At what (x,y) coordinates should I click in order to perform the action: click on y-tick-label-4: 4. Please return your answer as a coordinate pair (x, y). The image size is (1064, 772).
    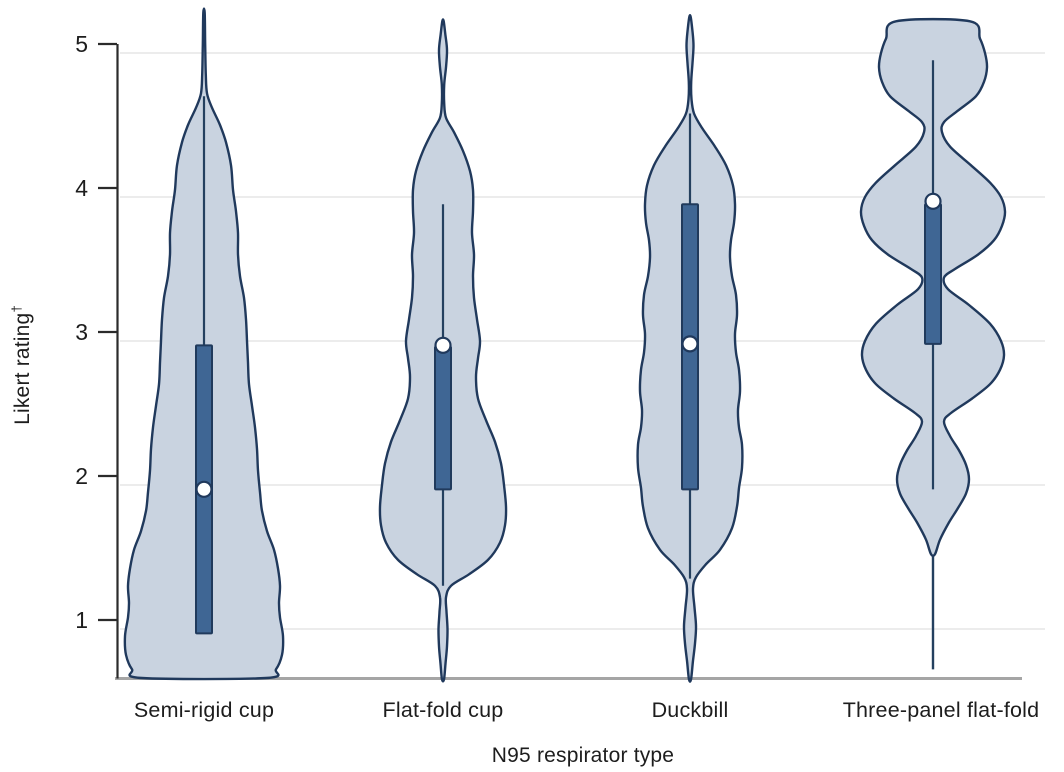
    Looking at the image, I should click on (81, 188).